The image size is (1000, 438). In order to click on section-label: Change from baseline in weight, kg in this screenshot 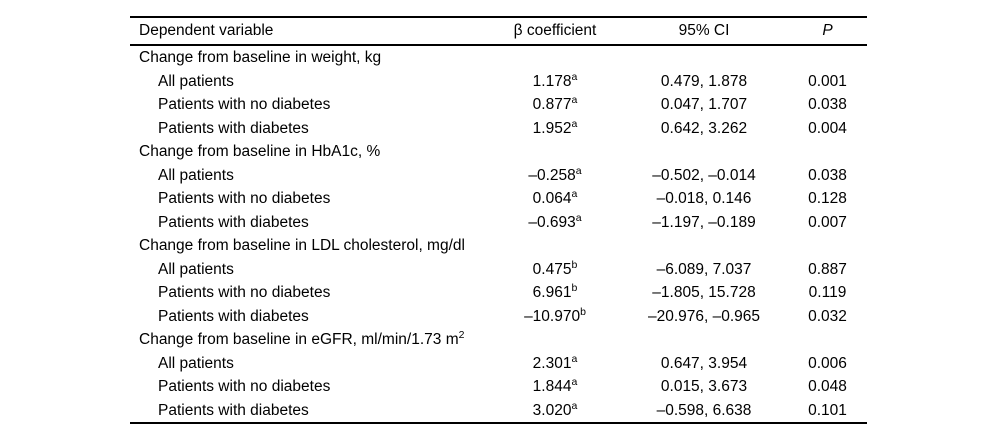, I will do `click(498, 57)`.